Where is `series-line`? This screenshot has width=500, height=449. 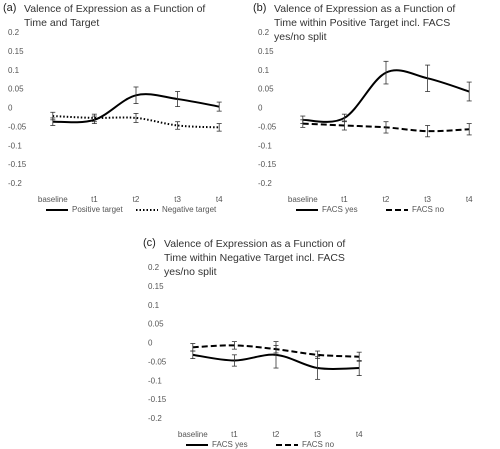 series-line is located at coordinates (136, 122).